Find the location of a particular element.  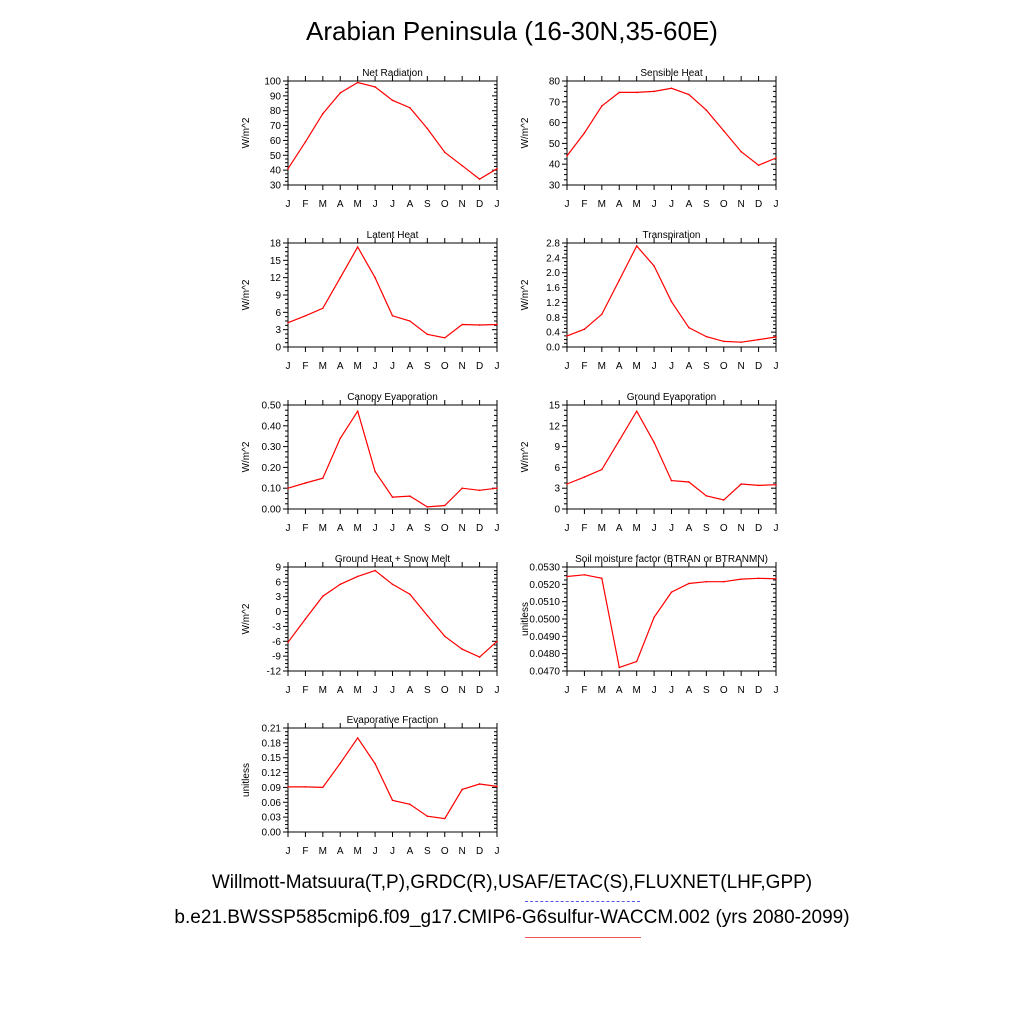

y-tick-label: 0.0470 is located at coordinates (544, 672).